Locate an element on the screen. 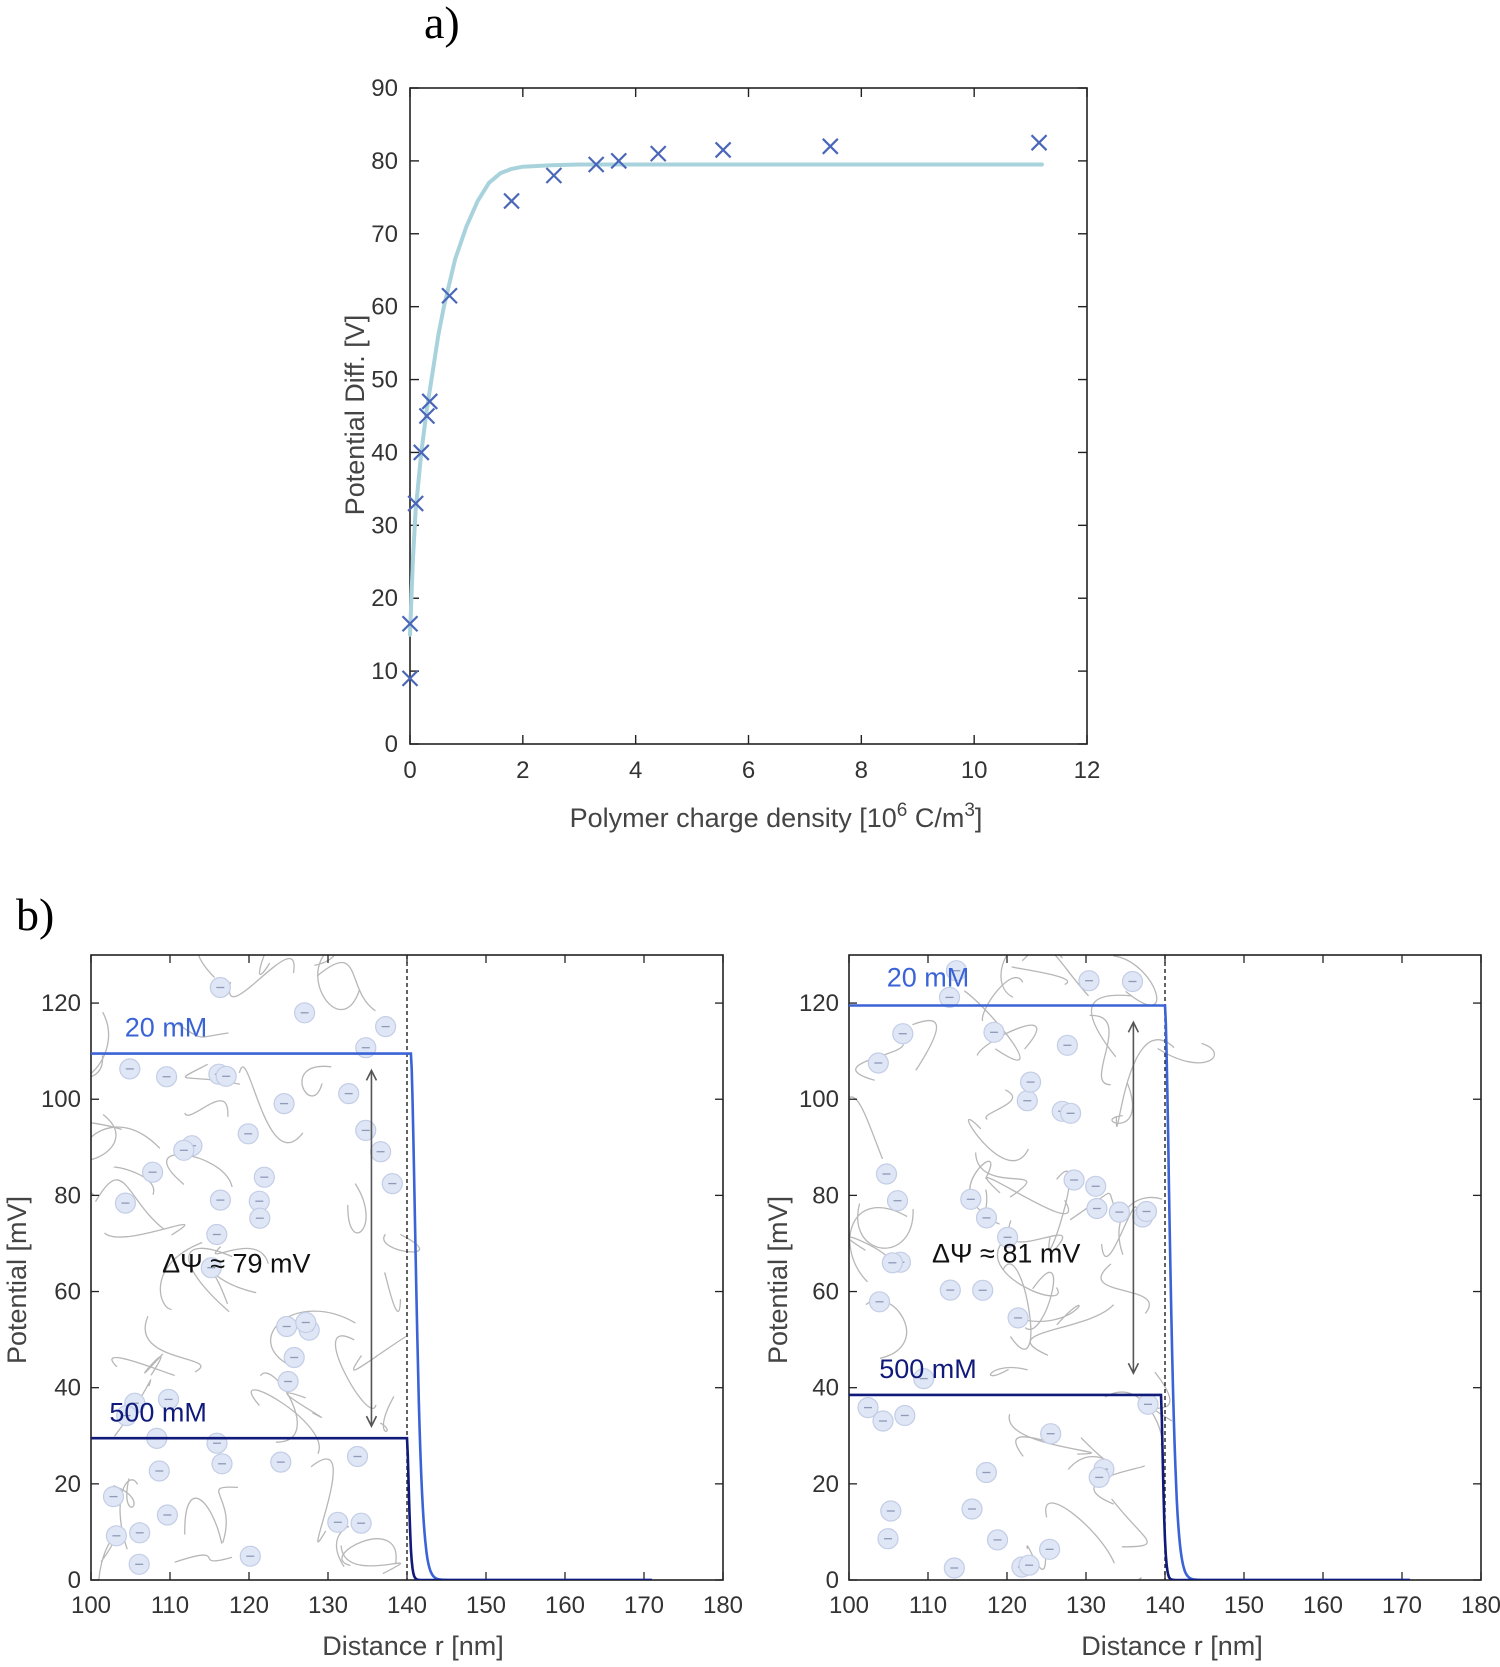 This screenshot has height=1667, width=1500. chart-b-xtick-label: 110 is located at coordinates (170, 1605).